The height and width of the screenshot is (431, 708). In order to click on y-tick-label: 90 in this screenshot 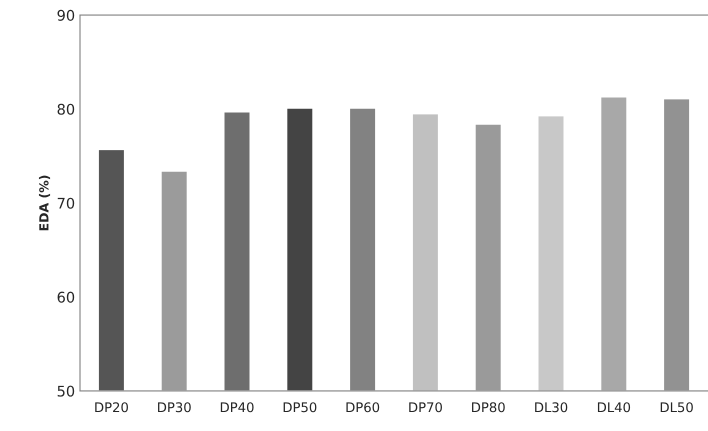, I will do `click(66, 15)`.